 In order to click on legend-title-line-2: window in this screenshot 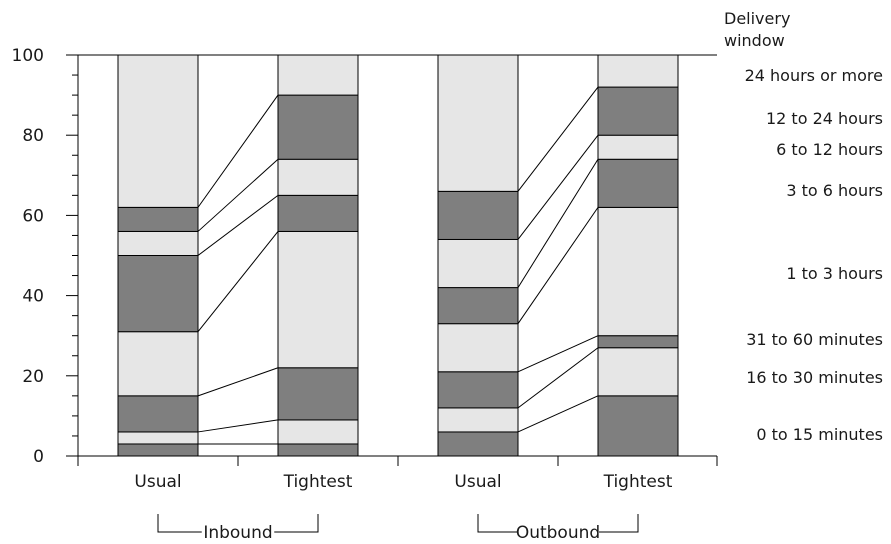, I will do `click(754, 40)`.